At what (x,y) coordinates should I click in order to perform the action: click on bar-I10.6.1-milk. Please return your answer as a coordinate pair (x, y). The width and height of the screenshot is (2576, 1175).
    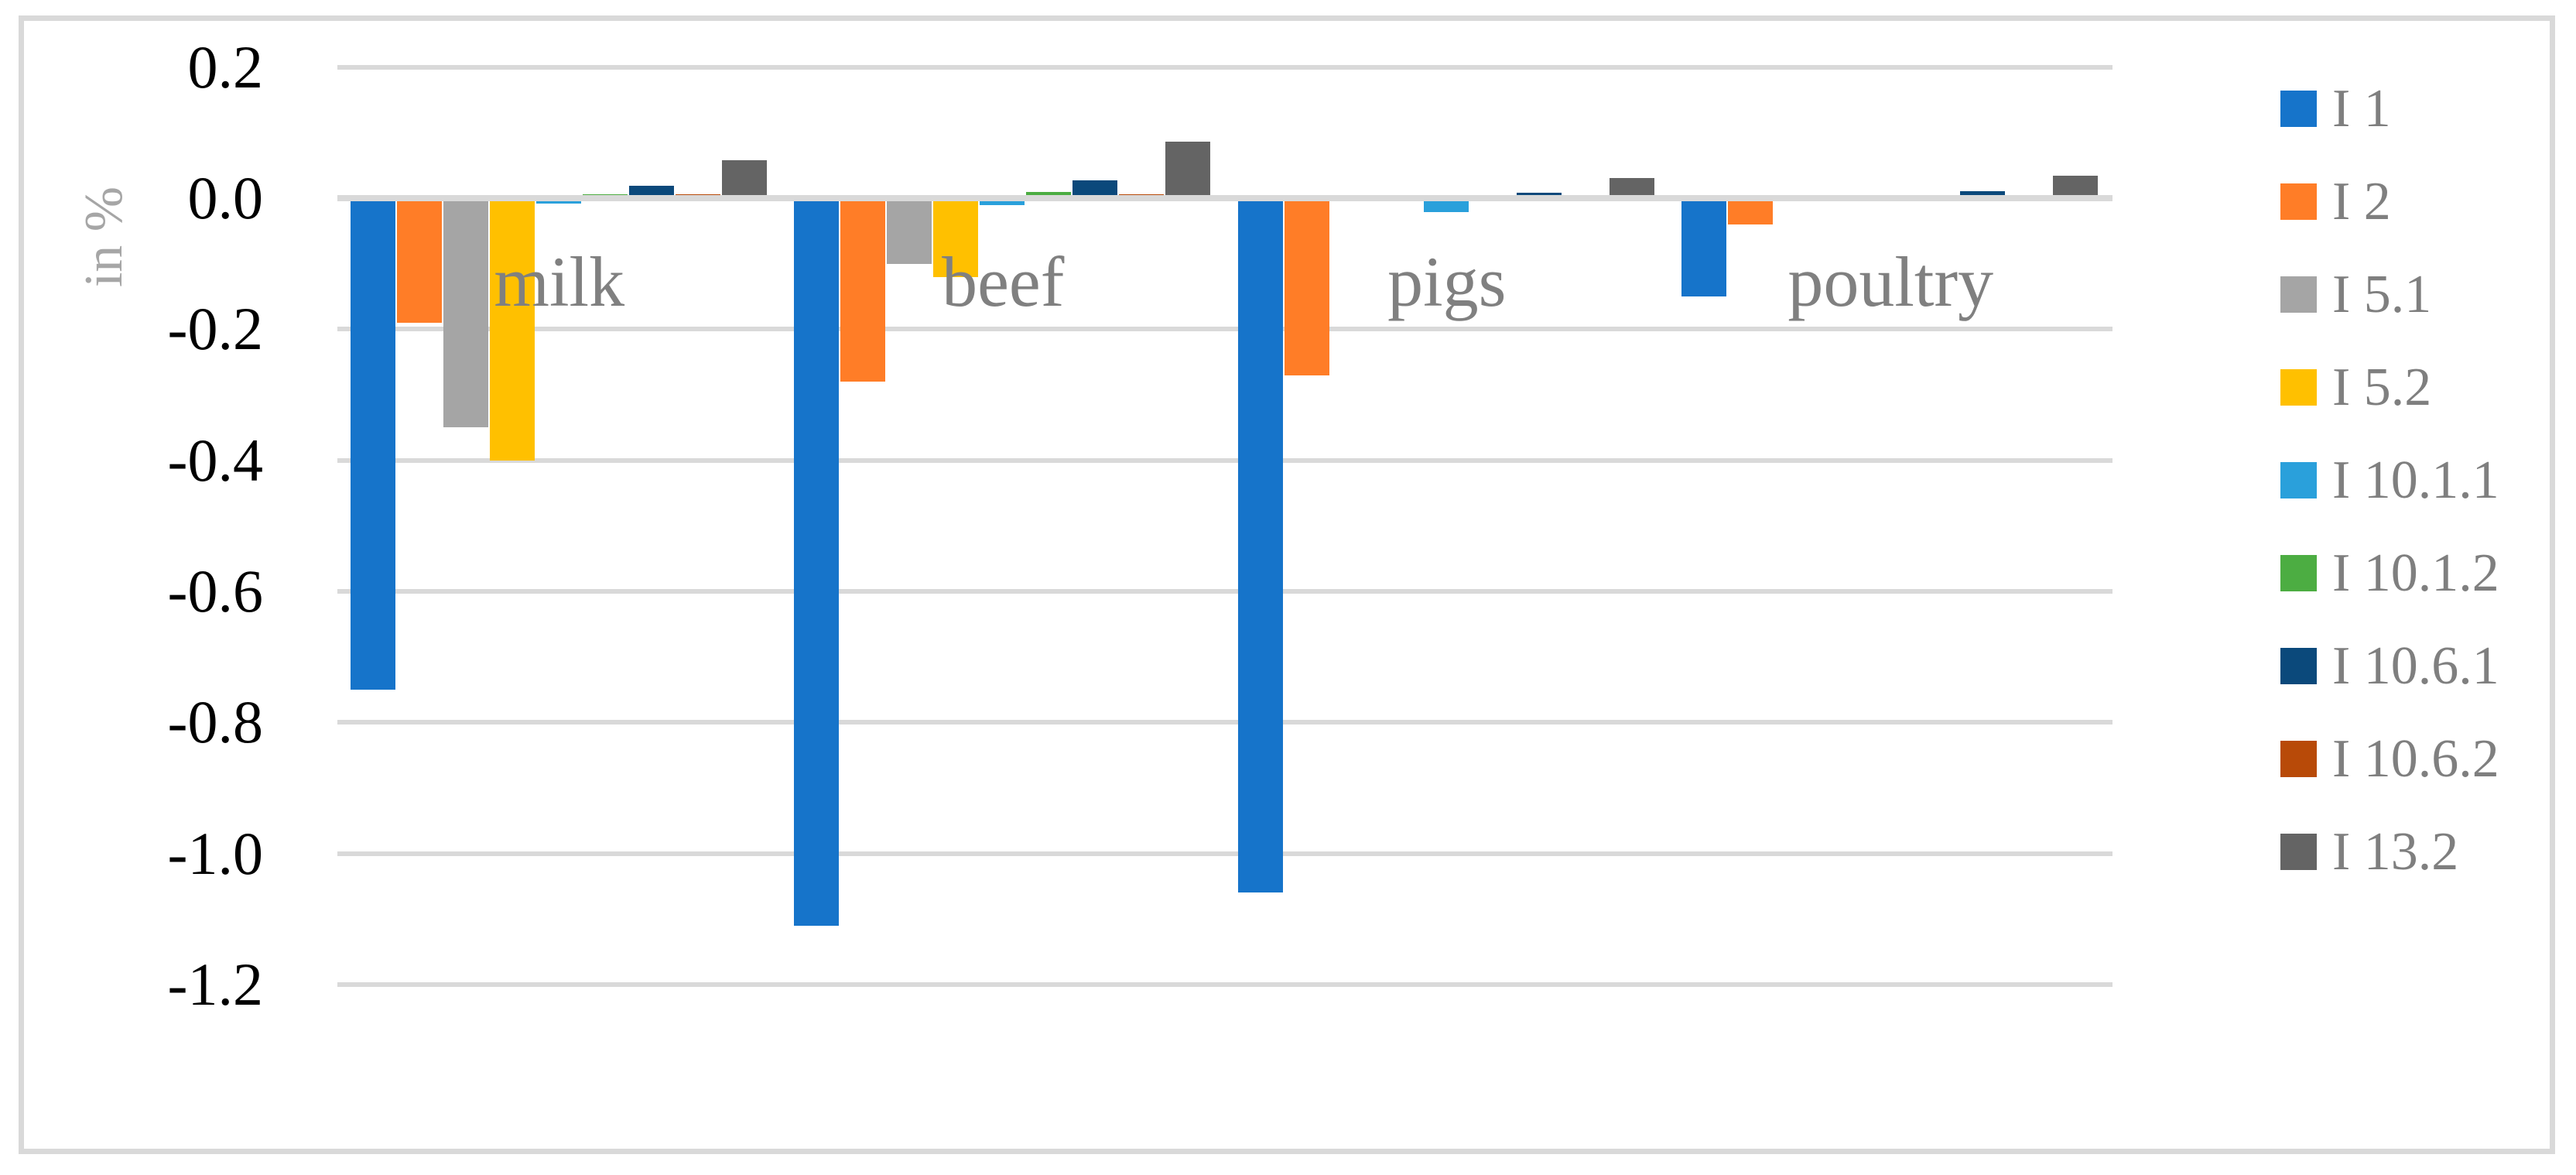
    Looking at the image, I should click on (651, 191).